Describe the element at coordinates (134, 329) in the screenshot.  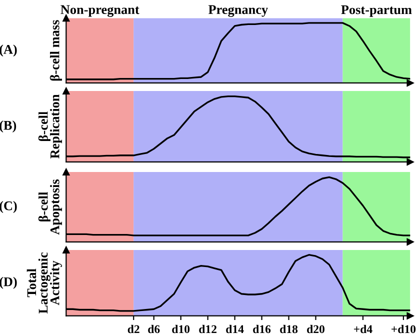
I see `x-tick-label: d2` at that location.